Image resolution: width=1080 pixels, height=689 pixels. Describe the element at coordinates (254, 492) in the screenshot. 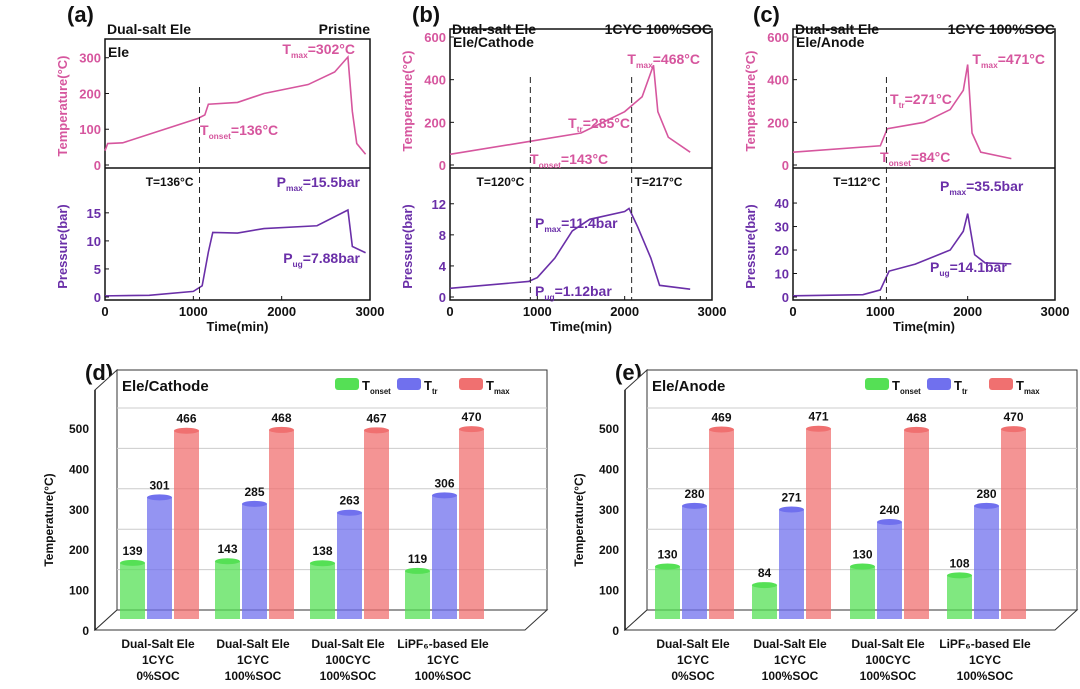

I see `bar-value-label: 285` at that location.